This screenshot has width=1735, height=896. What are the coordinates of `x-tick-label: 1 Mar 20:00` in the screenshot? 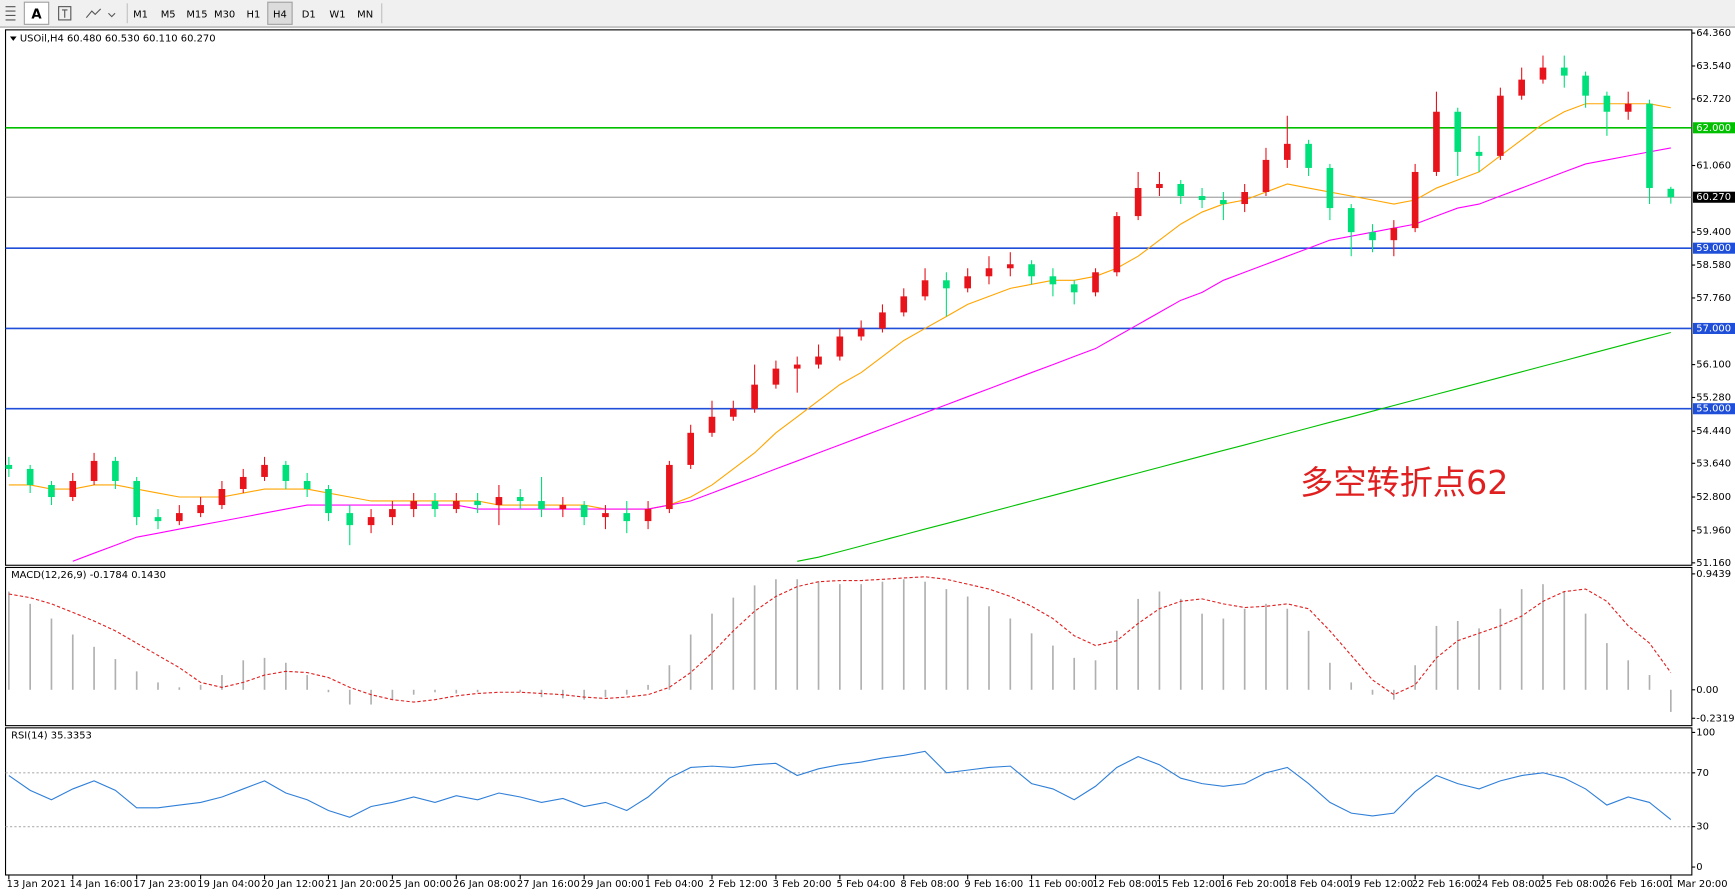 It's located at (1698, 884).